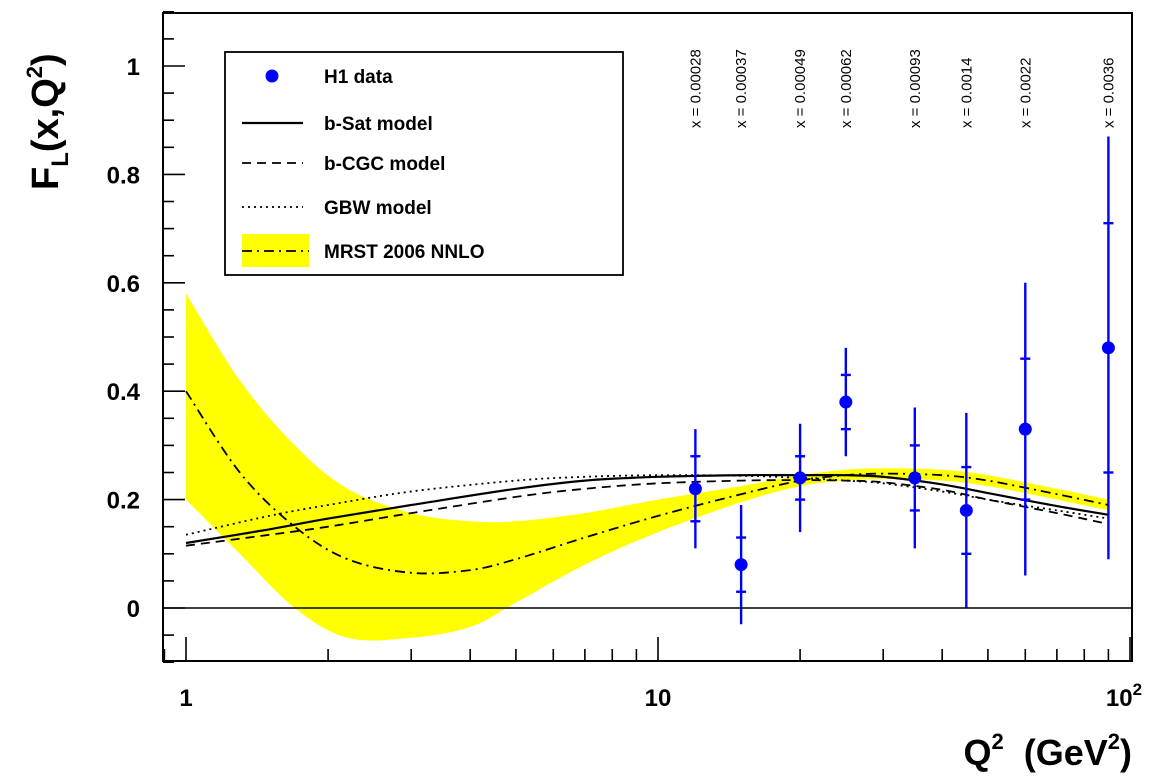 The image size is (1161, 778). Describe the element at coordinates (46, 115) in the screenshot. I see `y-axis-title-args_open: (x,Q` at that location.